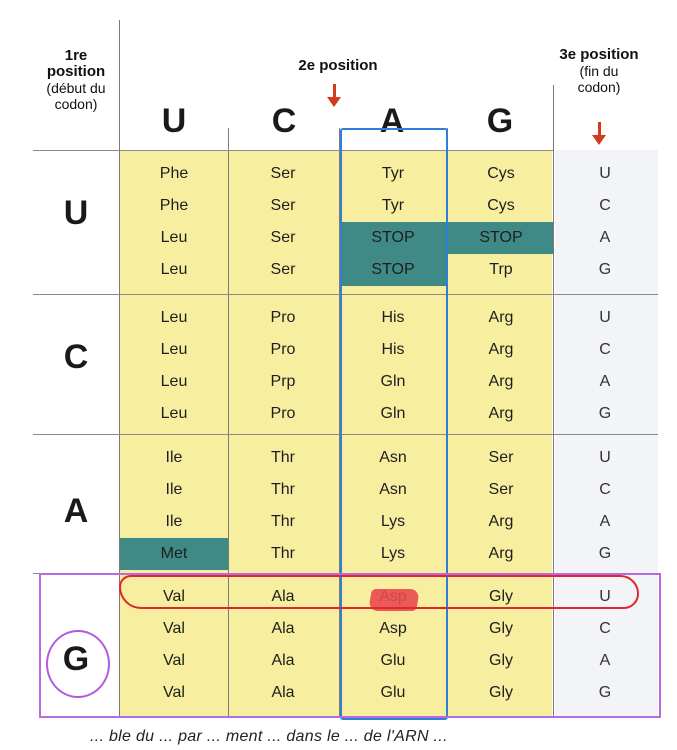  I want to click on codon-cell: Met, so click(174, 553).